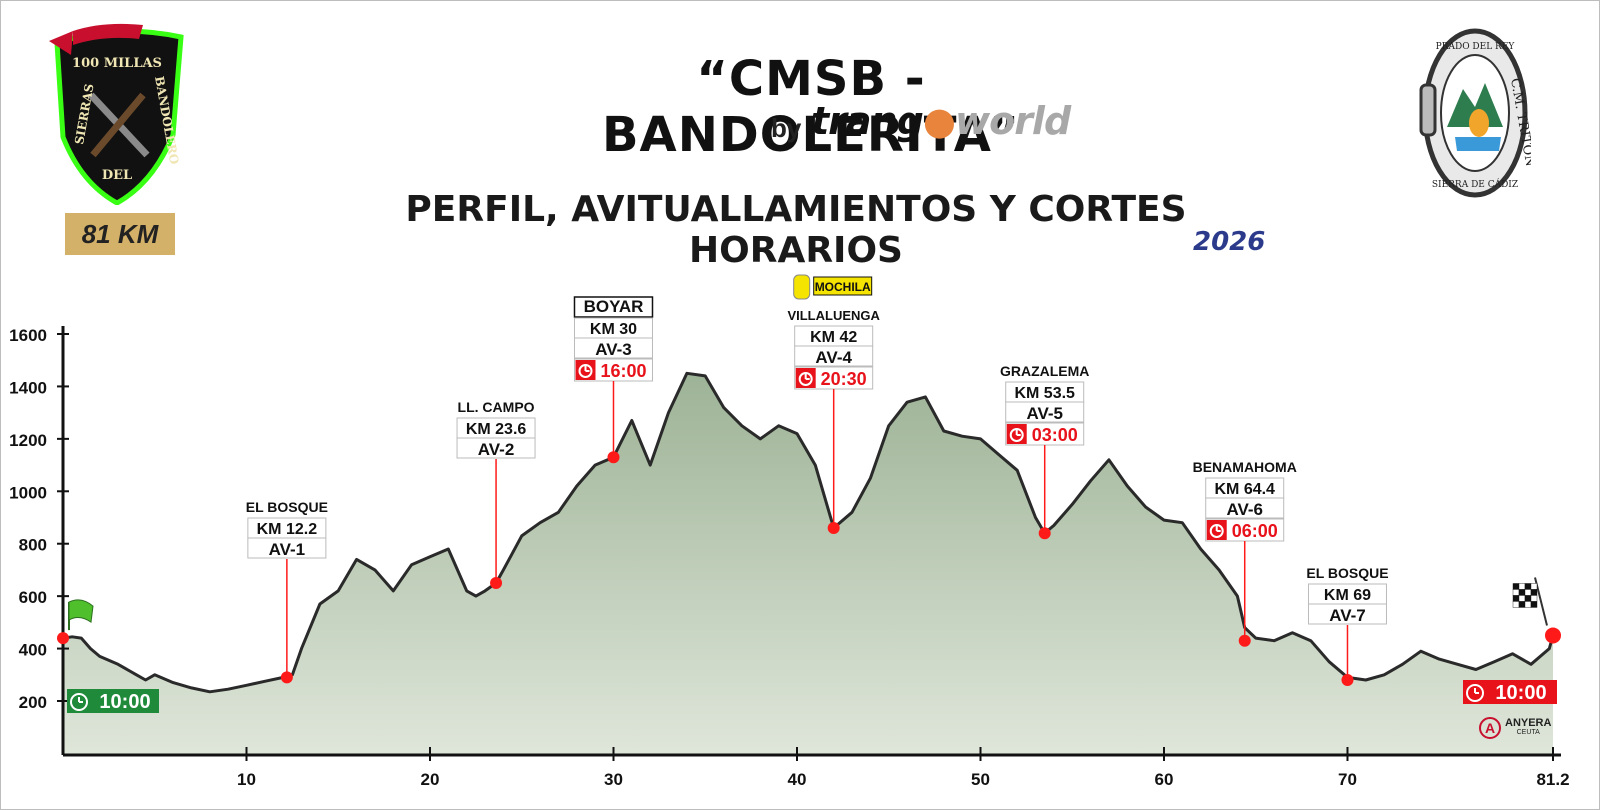 The image size is (1600, 810). I want to click on x-tick-label: 50, so click(980, 779).